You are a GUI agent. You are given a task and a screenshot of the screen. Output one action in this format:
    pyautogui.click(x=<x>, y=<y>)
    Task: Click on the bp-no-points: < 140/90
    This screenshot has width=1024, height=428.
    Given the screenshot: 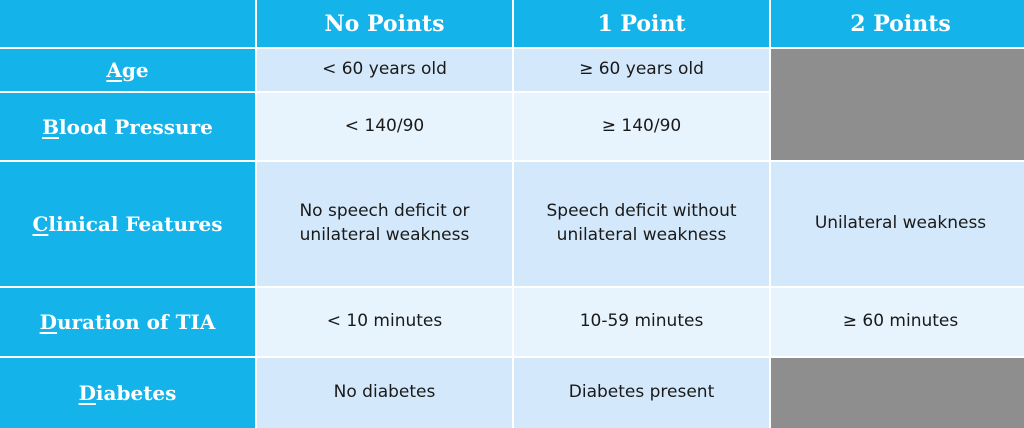 What is the action you would take?
    pyautogui.click(x=384, y=126)
    